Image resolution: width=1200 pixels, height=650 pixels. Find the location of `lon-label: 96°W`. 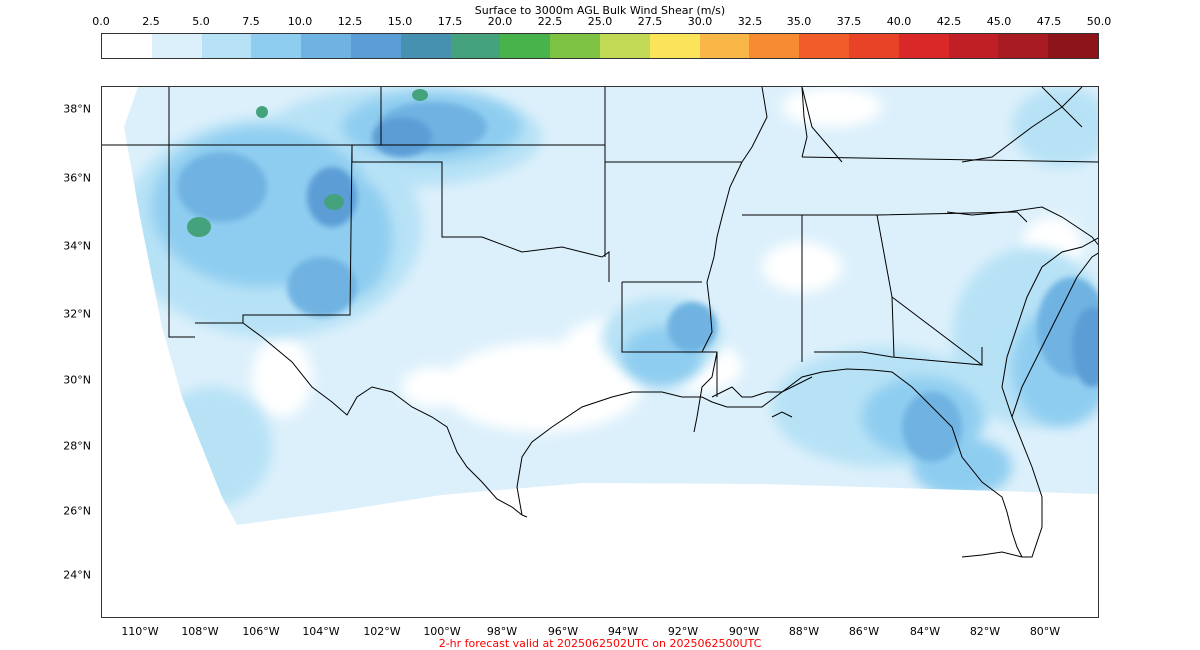

lon-label: 96°W is located at coordinates (563, 631).